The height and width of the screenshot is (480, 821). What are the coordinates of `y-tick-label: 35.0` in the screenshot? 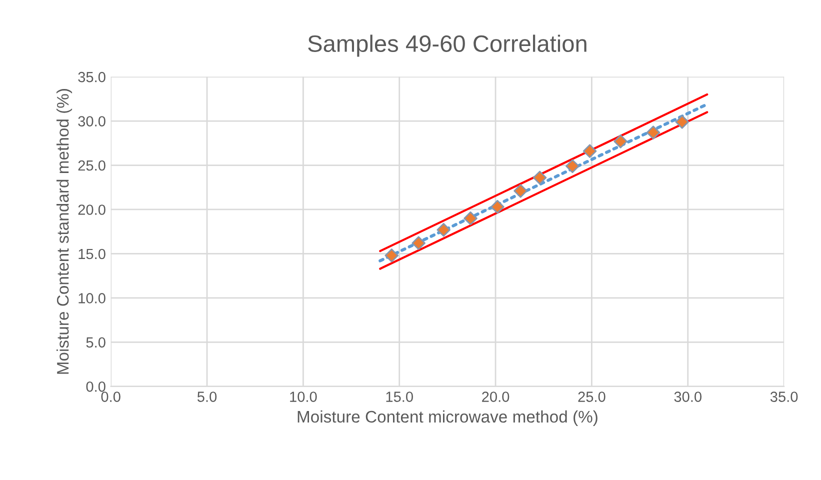 It's located at (92, 77).